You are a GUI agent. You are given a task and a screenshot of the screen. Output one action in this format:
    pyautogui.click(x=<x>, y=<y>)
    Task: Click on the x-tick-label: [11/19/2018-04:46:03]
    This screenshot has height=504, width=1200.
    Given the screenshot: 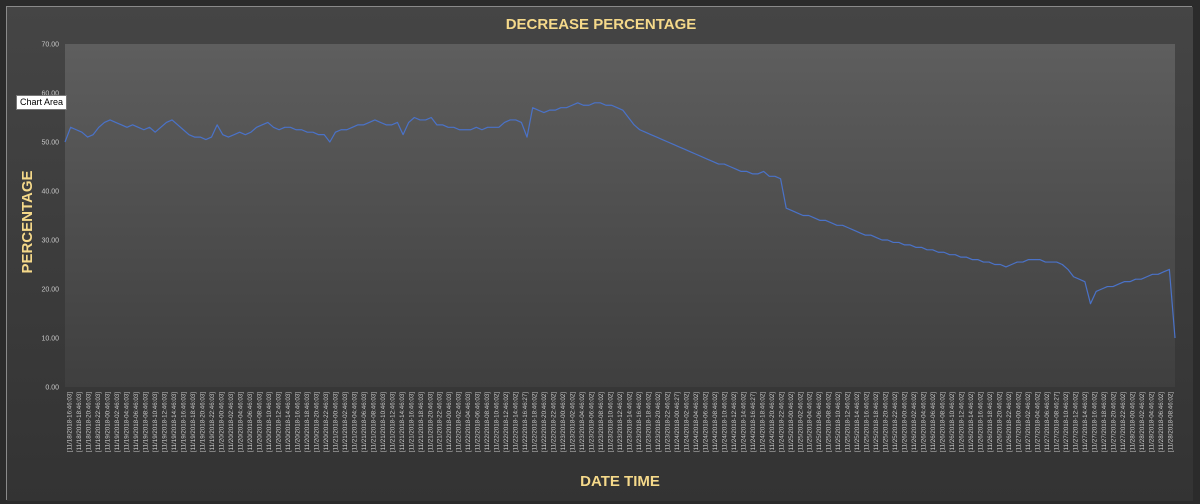 What is the action you would take?
    pyautogui.click(x=127, y=422)
    